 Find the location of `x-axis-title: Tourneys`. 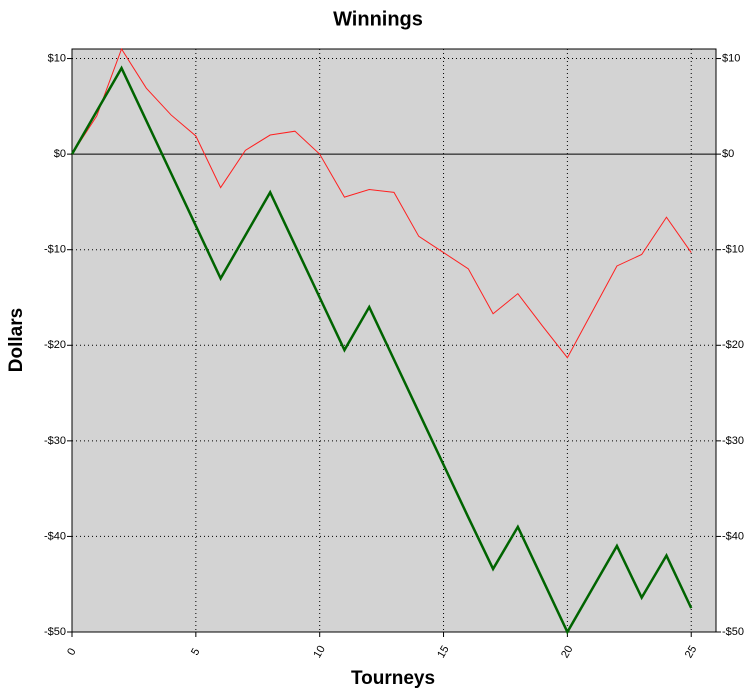

x-axis-title: Tourneys is located at coordinates (393, 678).